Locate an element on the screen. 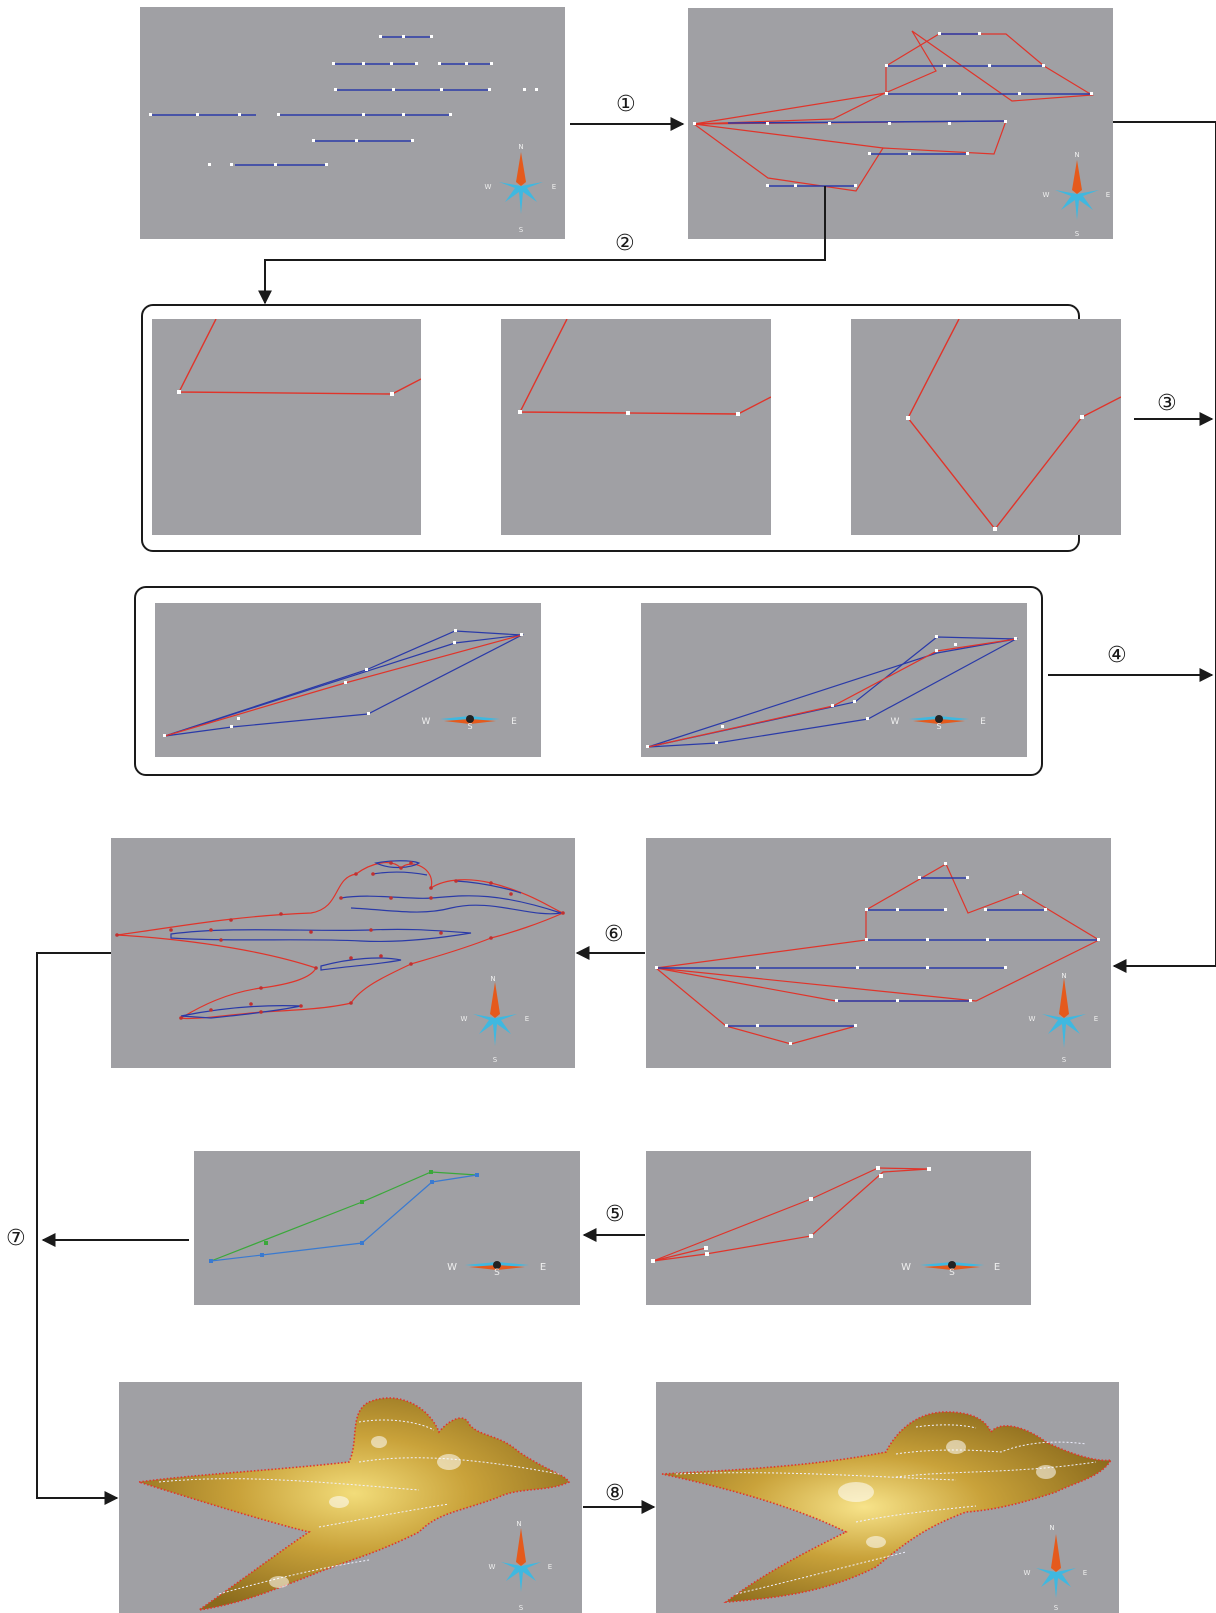  panel-adjusted-boundary: N W E S is located at coordinates (878, 953).